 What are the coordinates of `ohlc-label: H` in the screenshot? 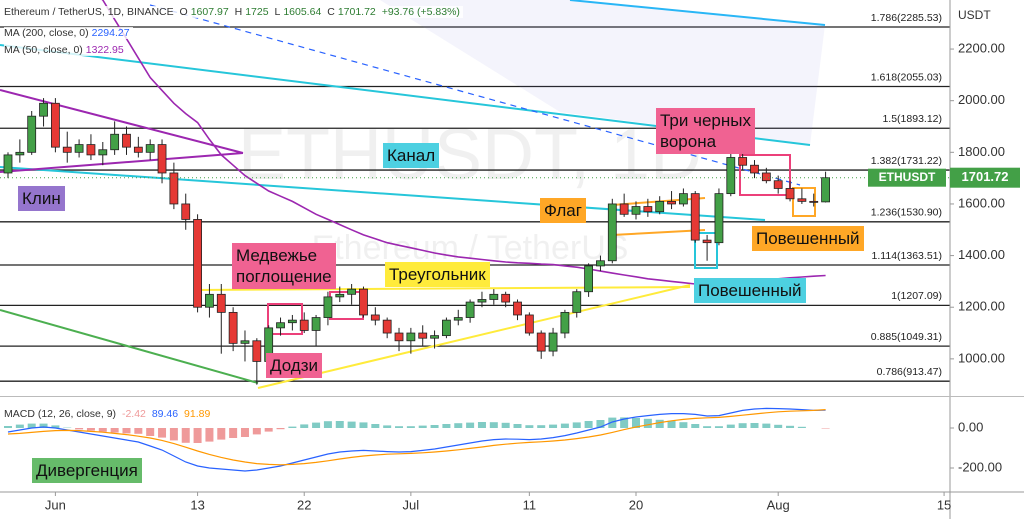 It's located at (238, 12).